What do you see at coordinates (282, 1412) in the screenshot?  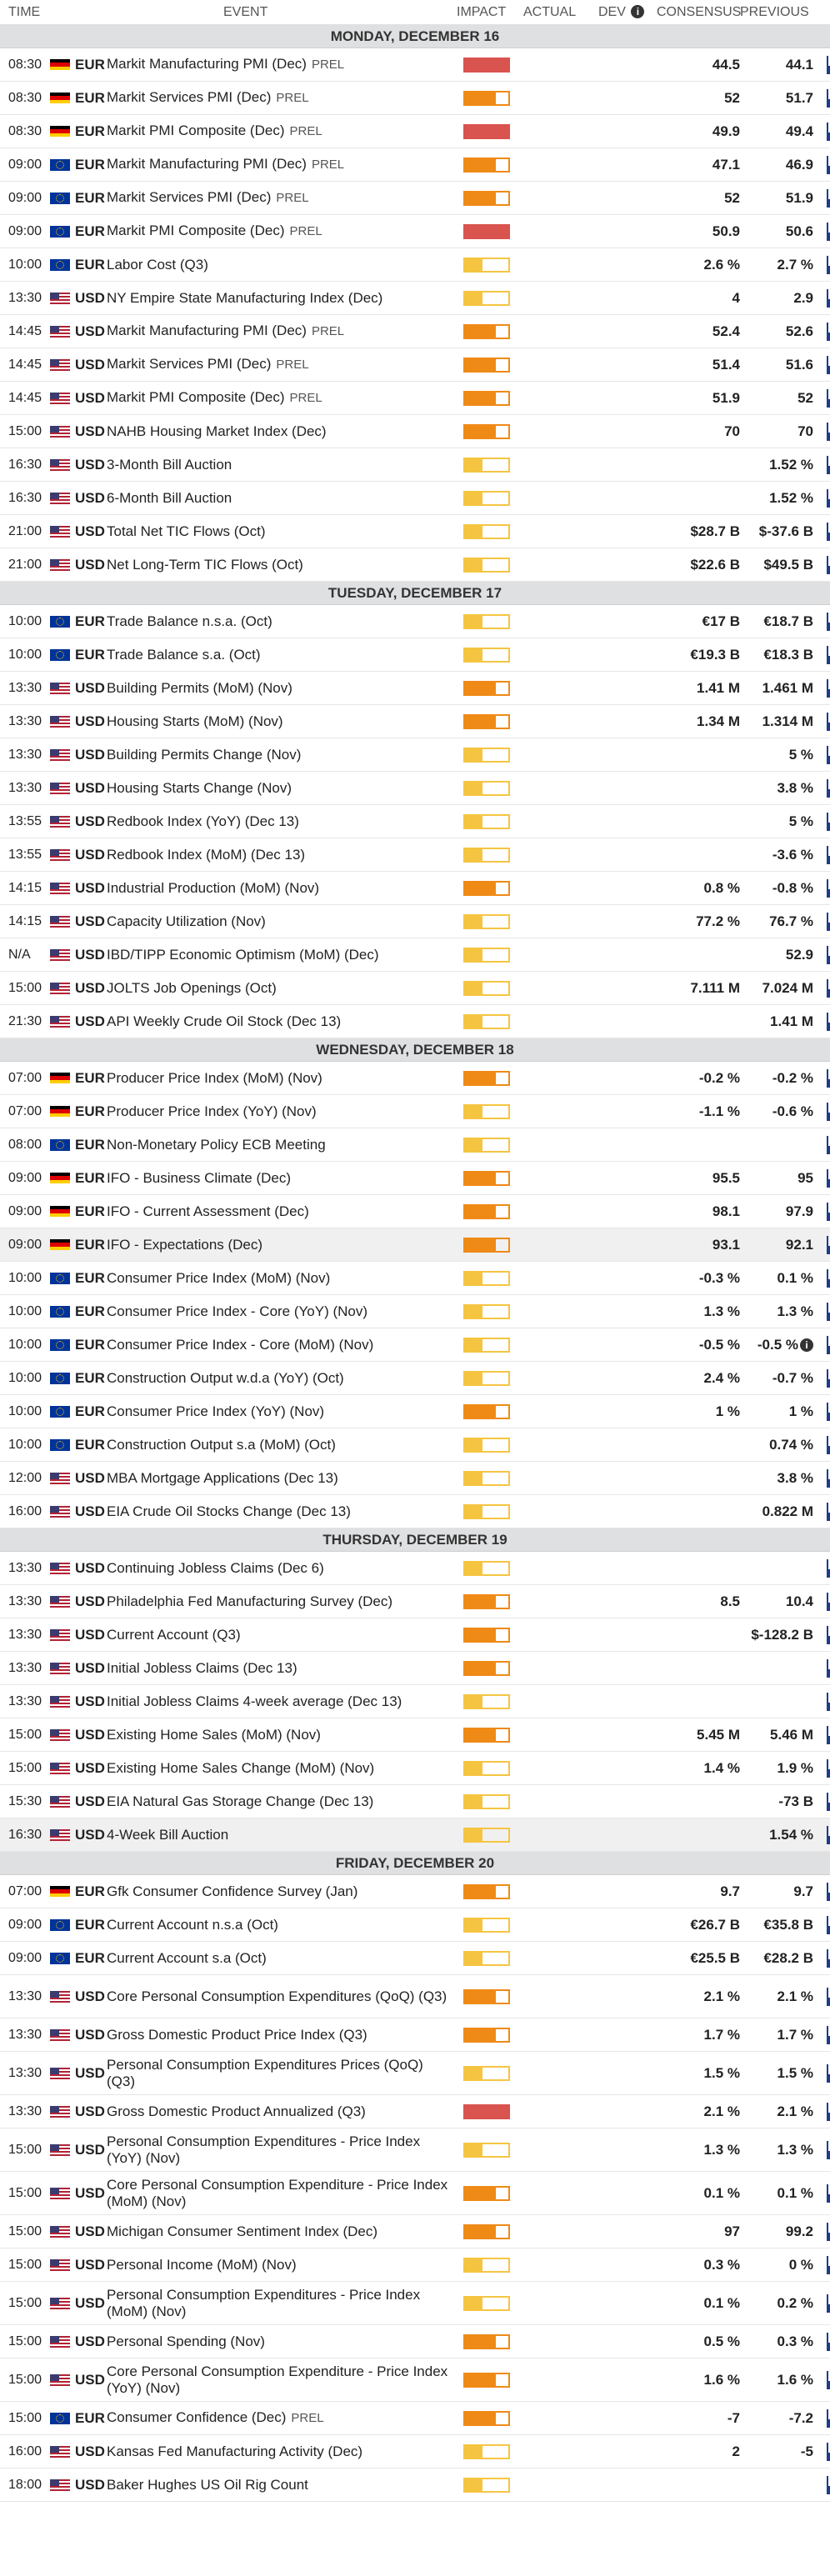 I see `event-name: Consumer Price Index (YoY) (Nov)` at bounding box center [282, 1412].